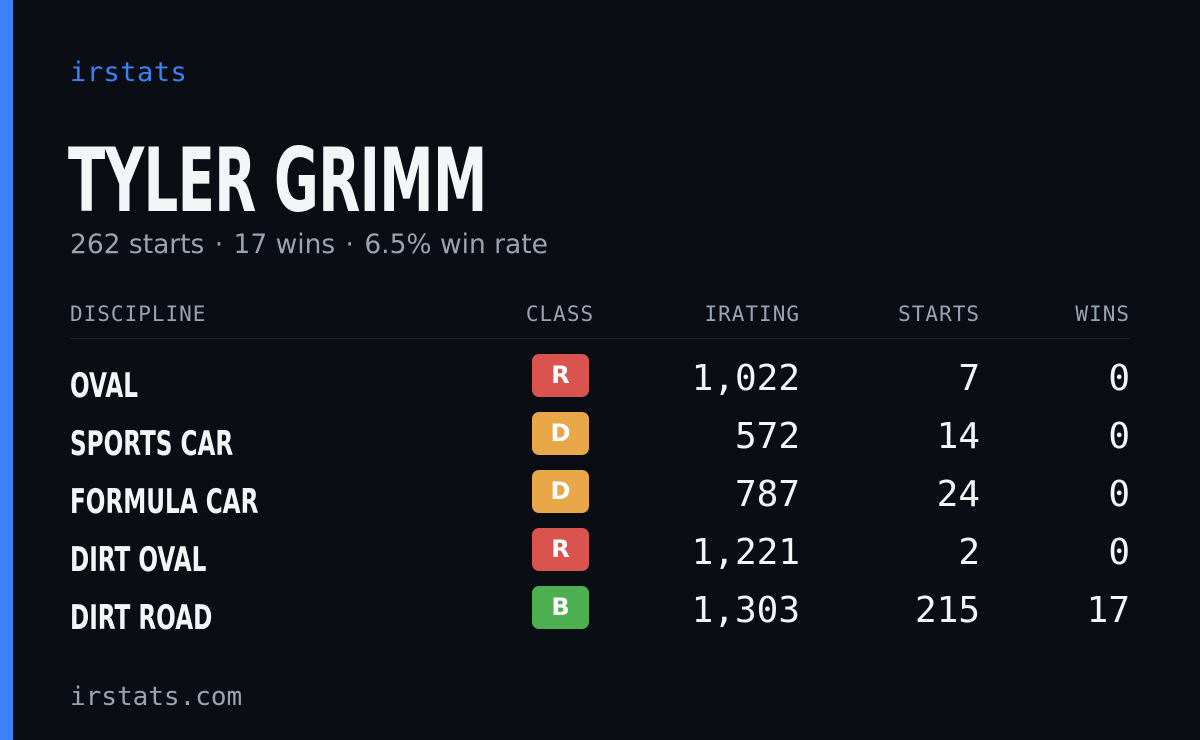 Image resolution: width=1200 pixels, height=740 pixels. Describe the element at coordinates (137, 244) in the screenshot. I see `total-starts: 262 starts` at that location.